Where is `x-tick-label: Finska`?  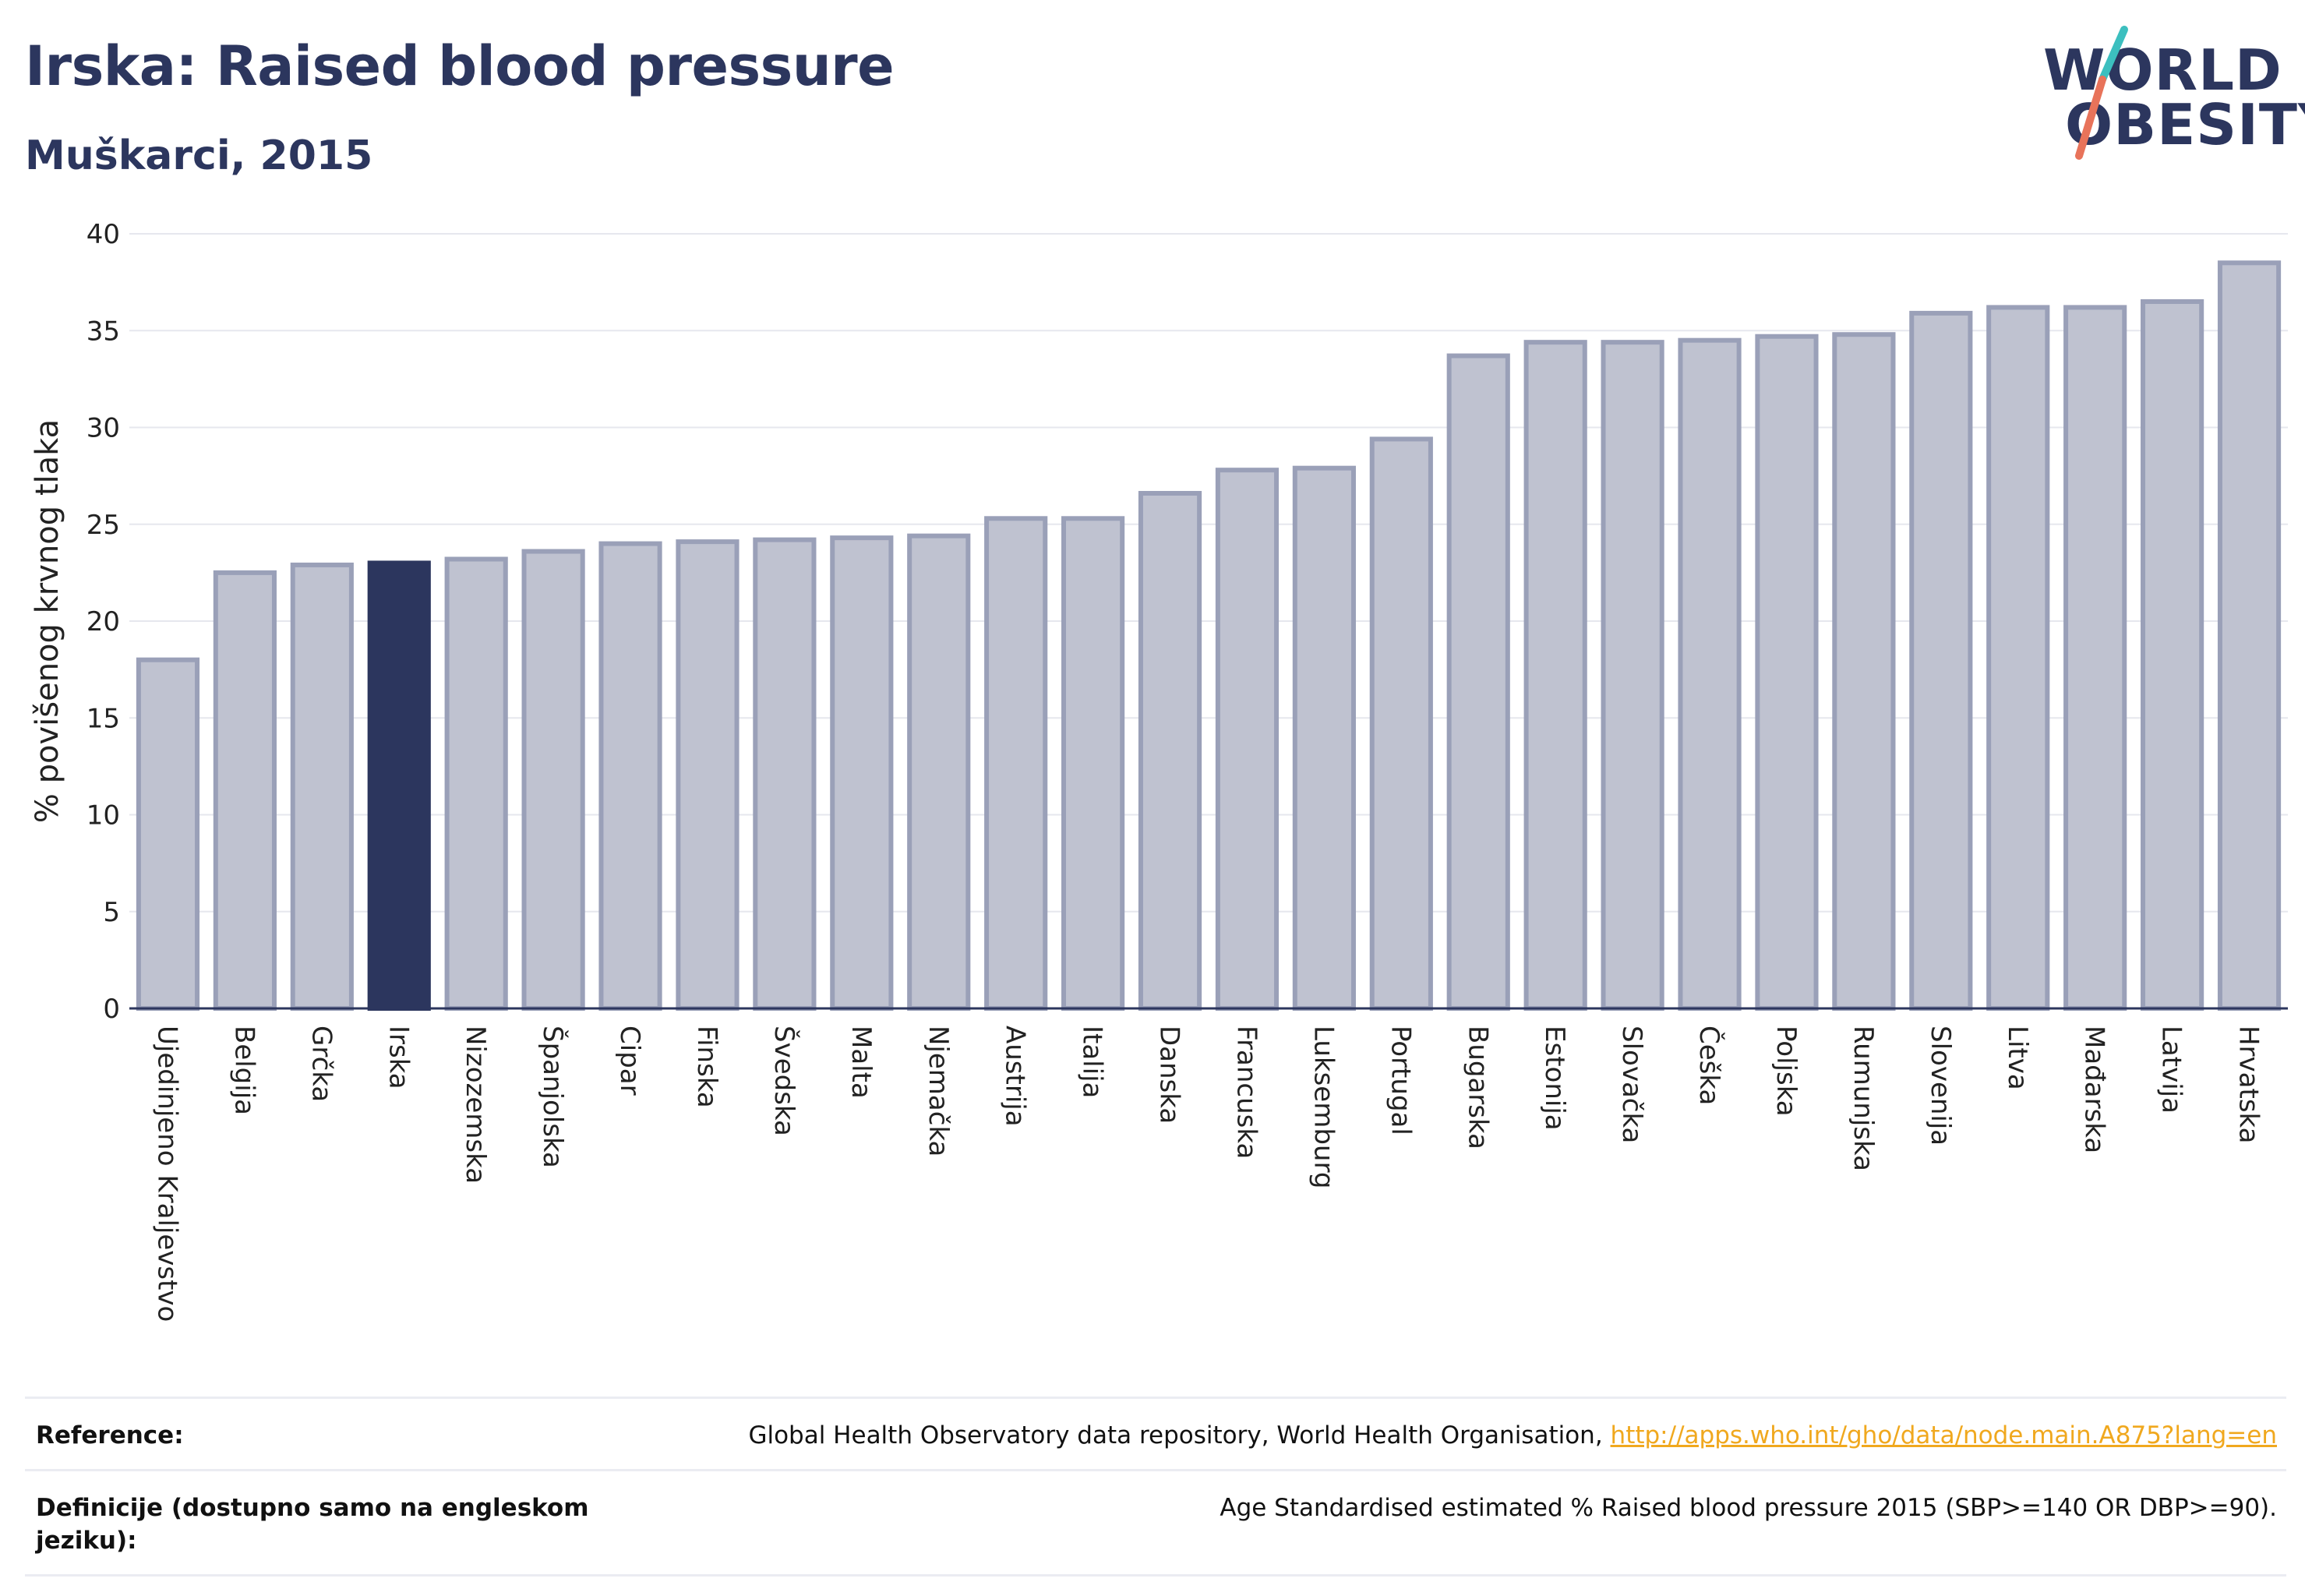 x-tick-label: Finska is located at coordinates (706, 1067).